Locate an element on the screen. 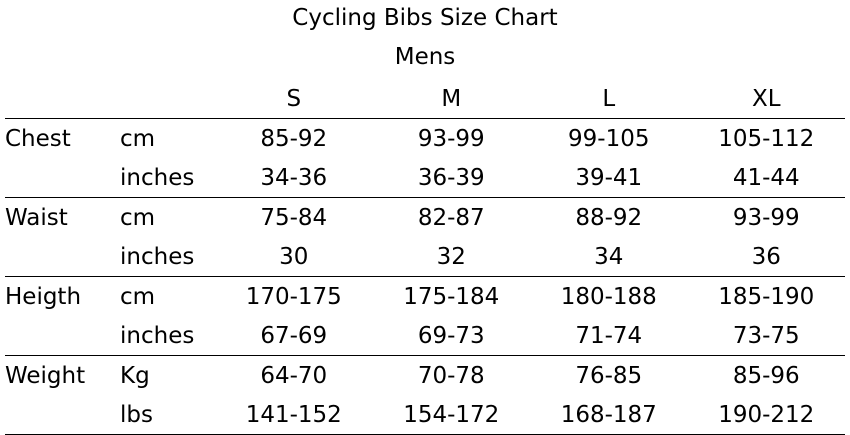  table-row: Chest cm 85-92 93-99 99-105 105-112 is located at coordinates (425, 138).